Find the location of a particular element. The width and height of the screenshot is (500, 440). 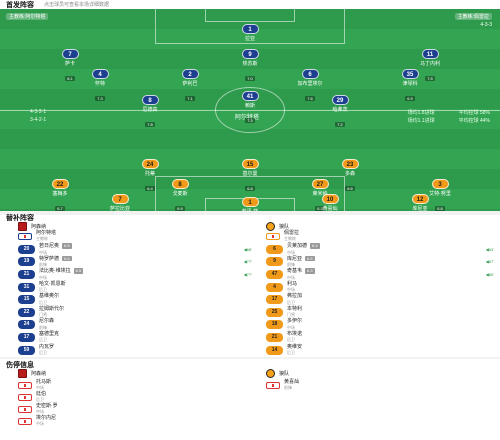

away-player: 3 艾特-努里 6.8 is located at coordinates (440, 192).